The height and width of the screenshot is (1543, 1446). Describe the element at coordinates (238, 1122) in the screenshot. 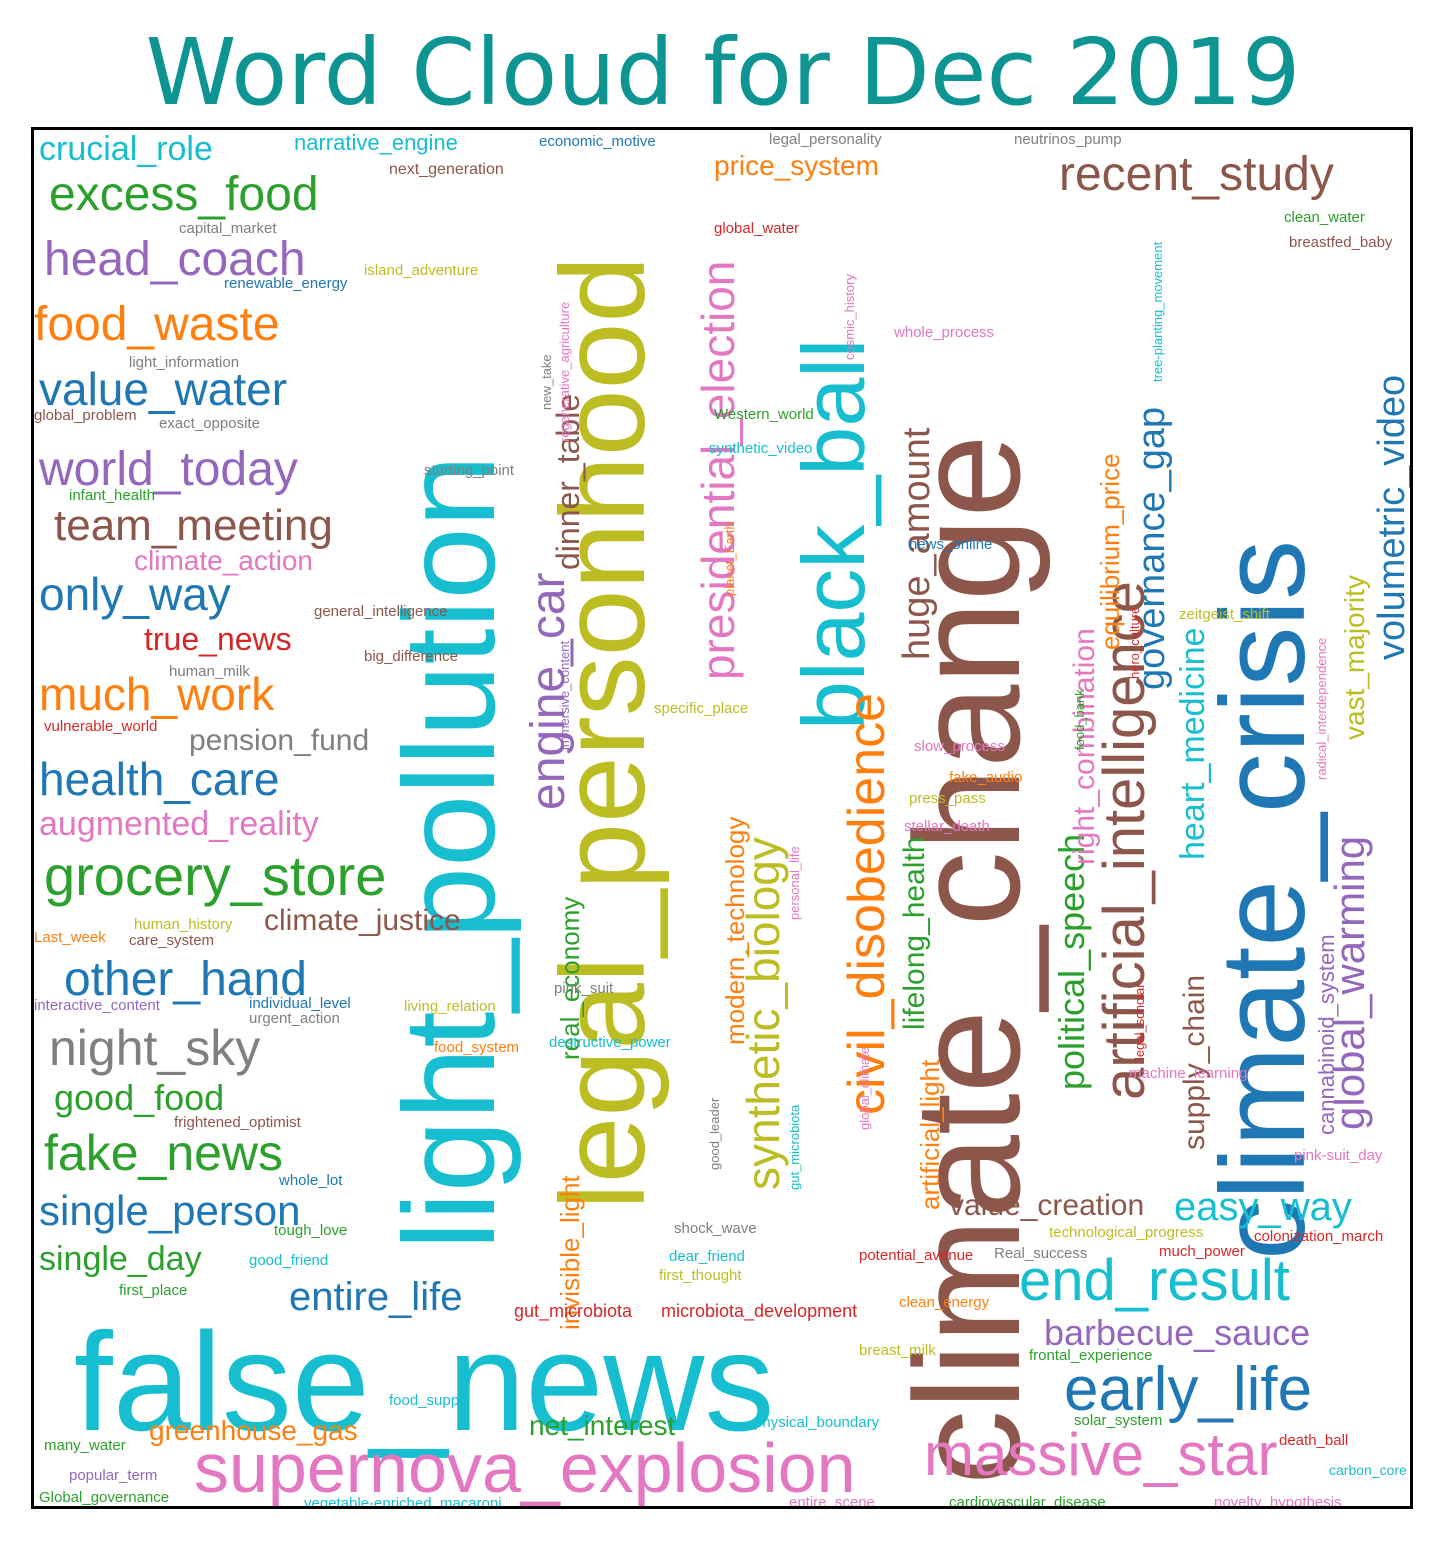

I see `word-frightened-optimist: frightened_optimist` at that location.